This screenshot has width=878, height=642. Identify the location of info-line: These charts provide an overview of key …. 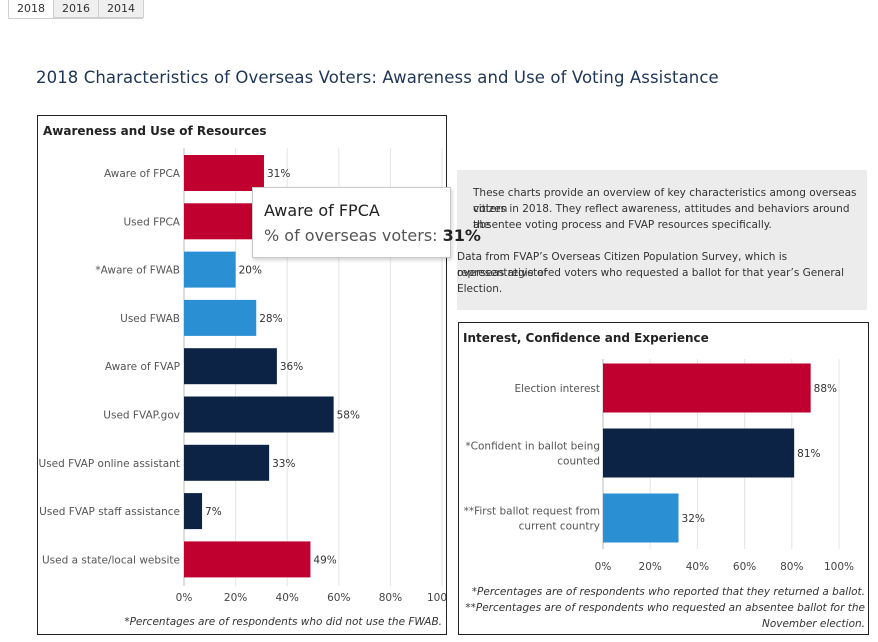
(665, 201).